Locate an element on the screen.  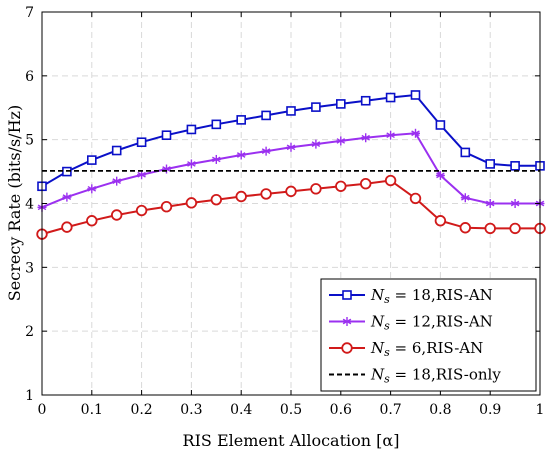
legend-box is located at coordinates (428, 335).